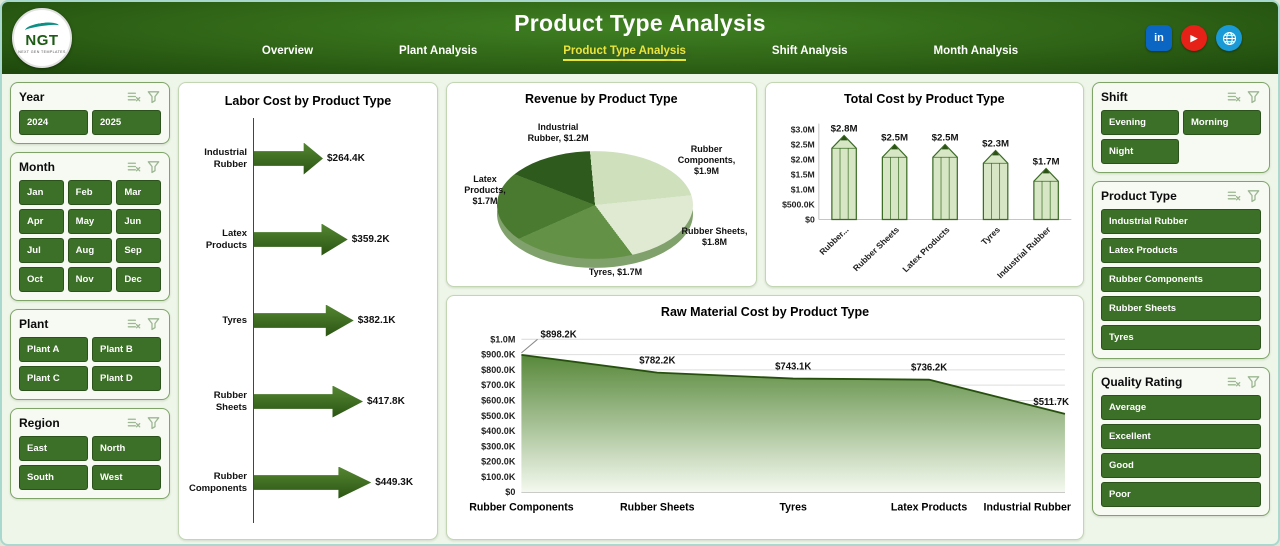  I want to click on filter-button-plant-a: Plant A, so click(53, 349).